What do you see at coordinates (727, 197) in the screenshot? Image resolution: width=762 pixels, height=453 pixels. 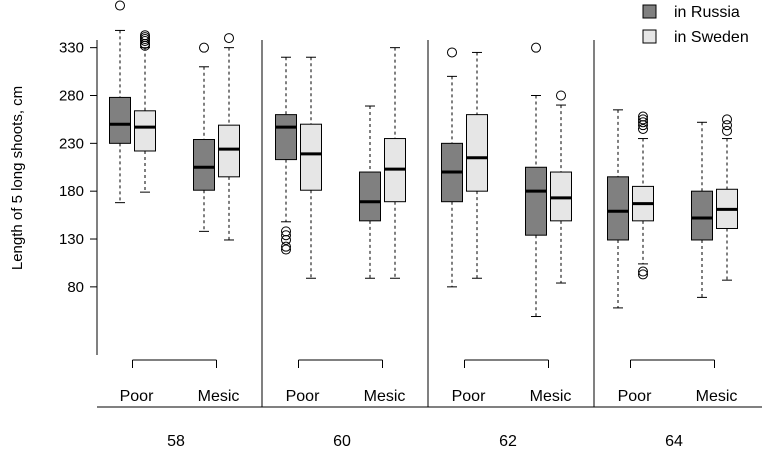 I see `box-64-mesic-sweden` at bounding box center [727, 197].